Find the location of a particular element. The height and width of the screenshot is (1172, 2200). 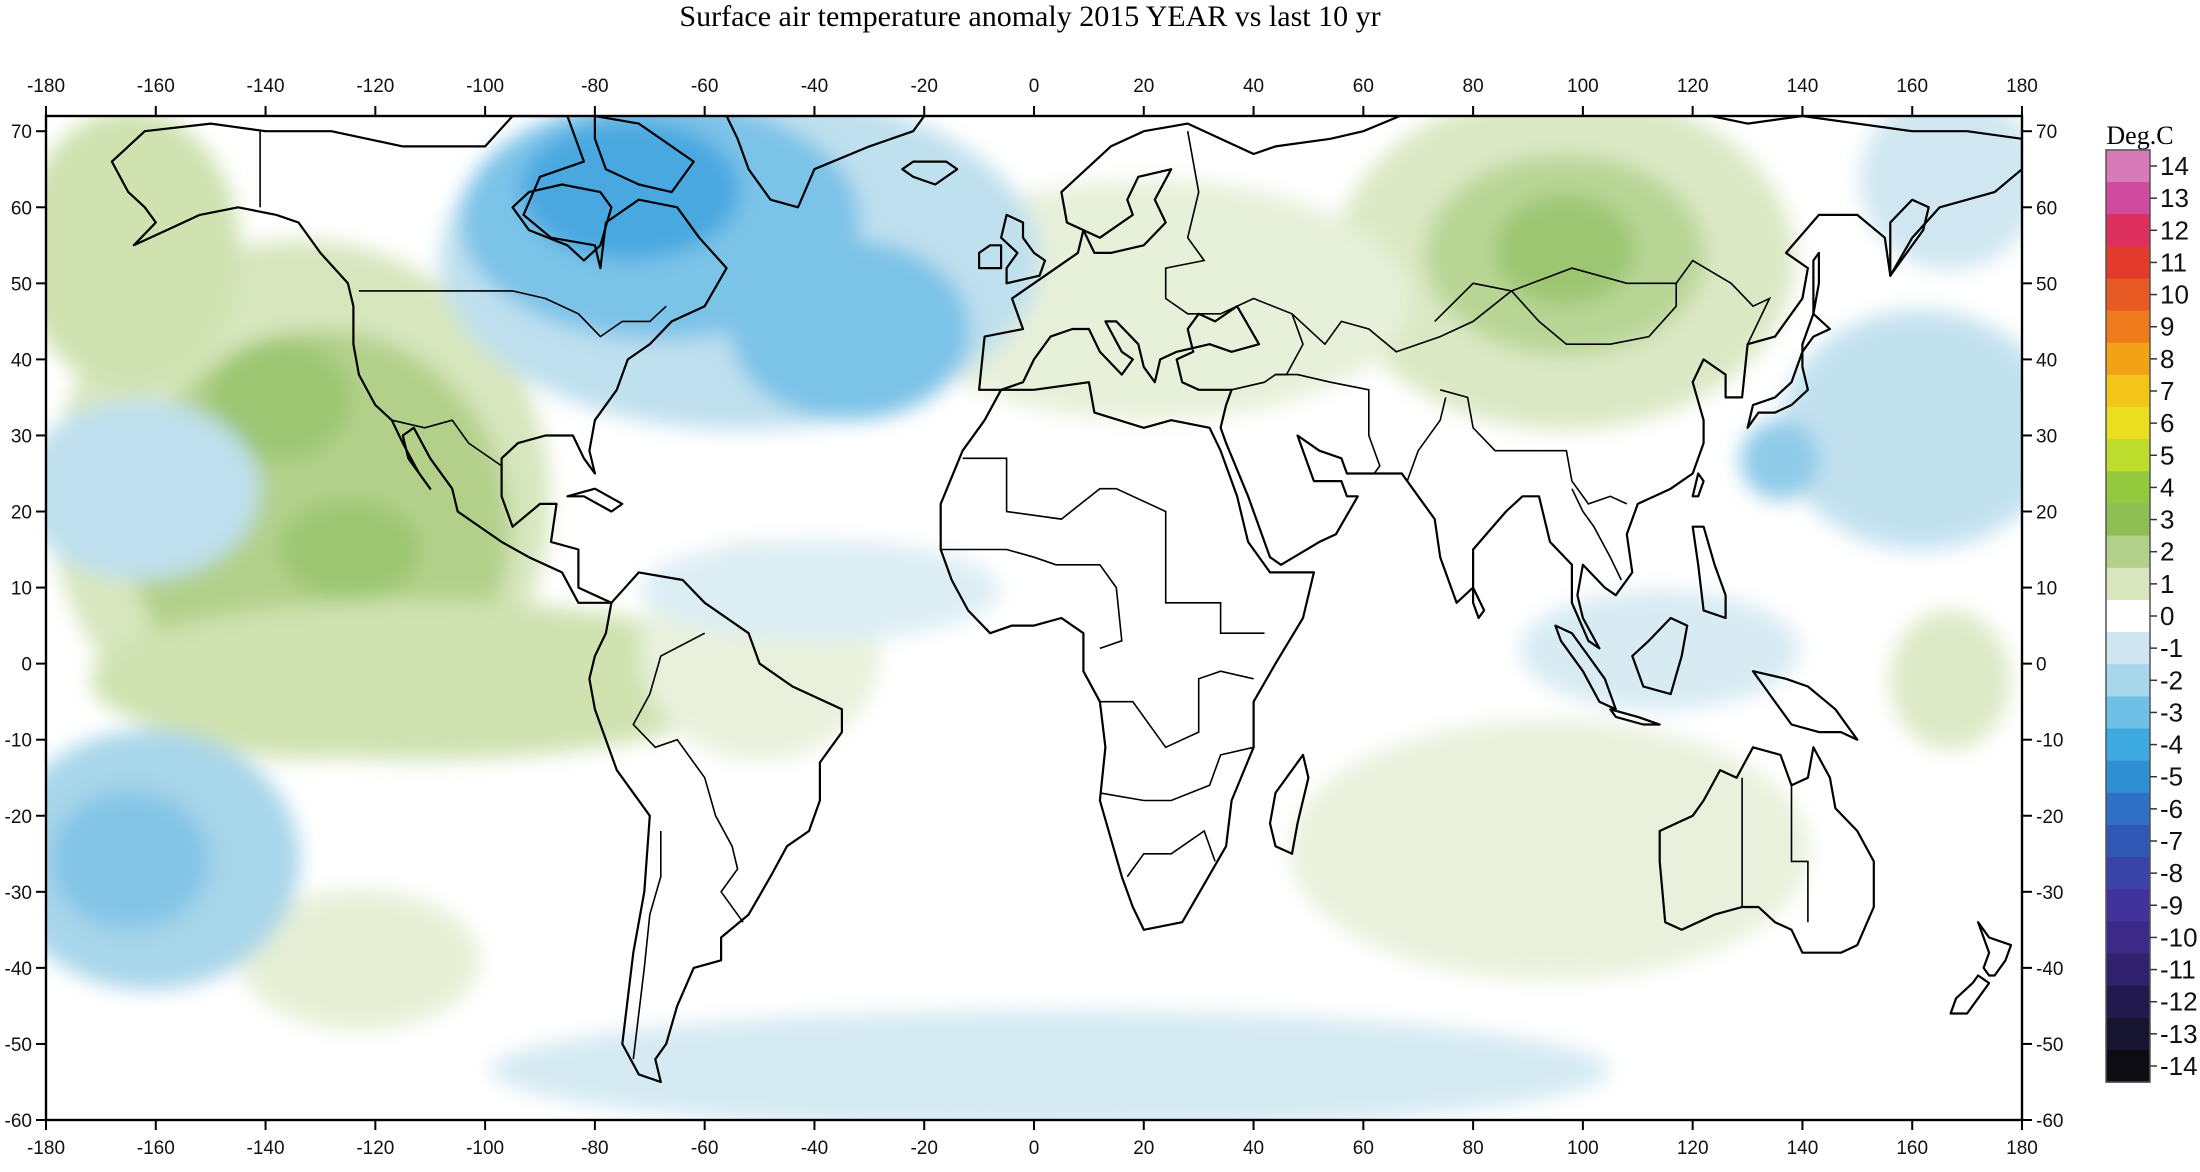

lon-tick-label-bottom: 80 is located at coordinates (1473, 1148).